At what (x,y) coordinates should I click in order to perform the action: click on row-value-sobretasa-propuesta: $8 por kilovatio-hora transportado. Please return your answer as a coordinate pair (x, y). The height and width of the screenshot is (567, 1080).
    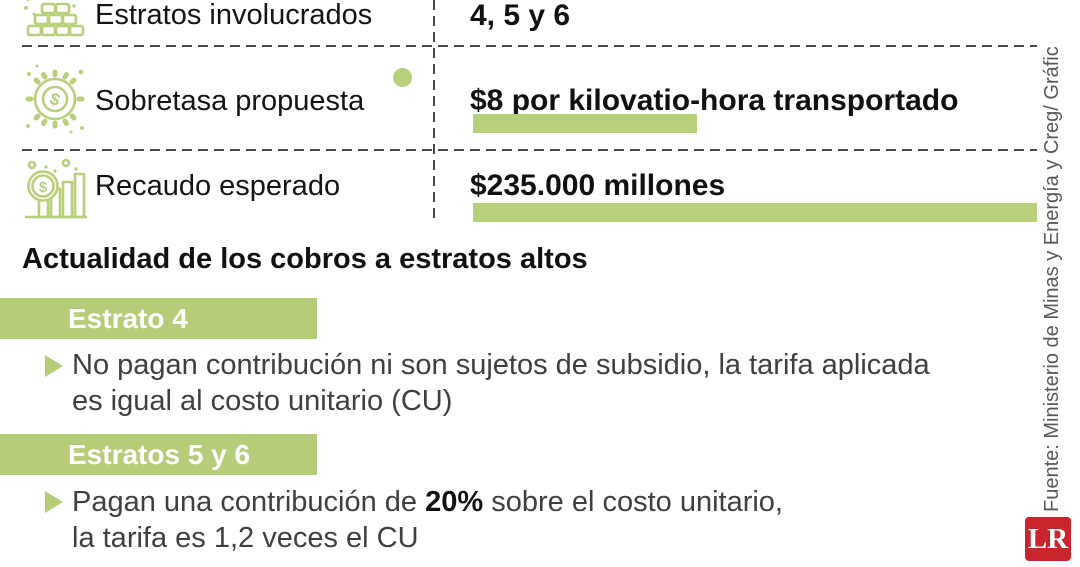
    Looking at the image, I should click on (714, 100).